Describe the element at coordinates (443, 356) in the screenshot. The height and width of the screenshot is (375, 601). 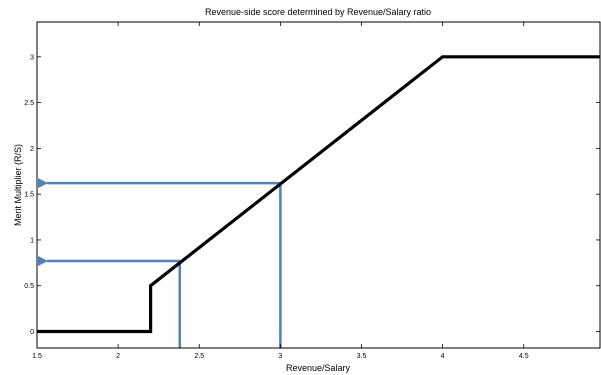
I see `x-tick-label: 4` at that location.